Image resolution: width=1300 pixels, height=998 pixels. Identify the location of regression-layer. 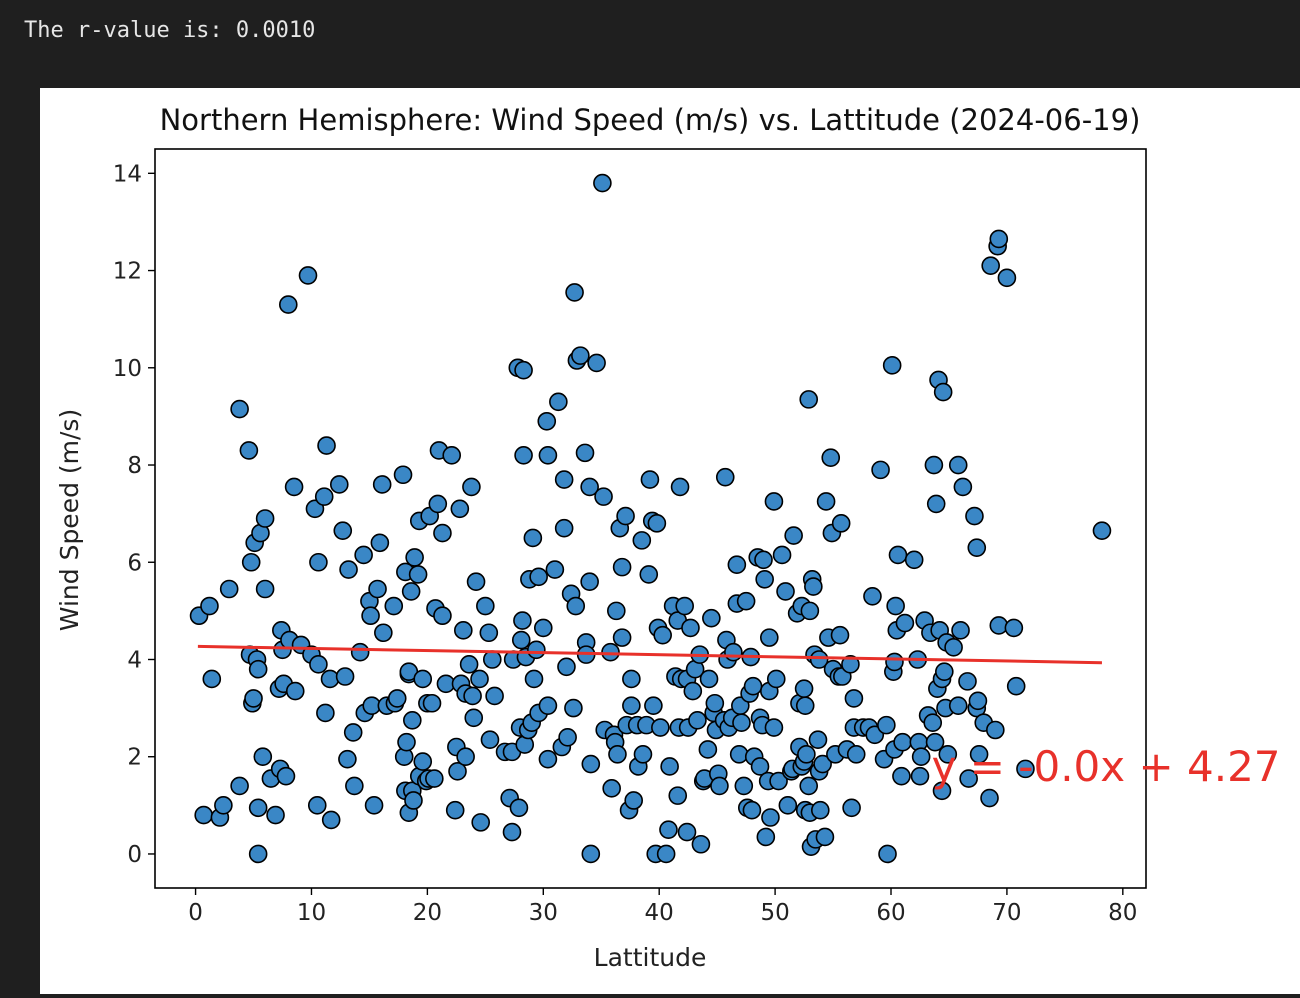
(649, 654).